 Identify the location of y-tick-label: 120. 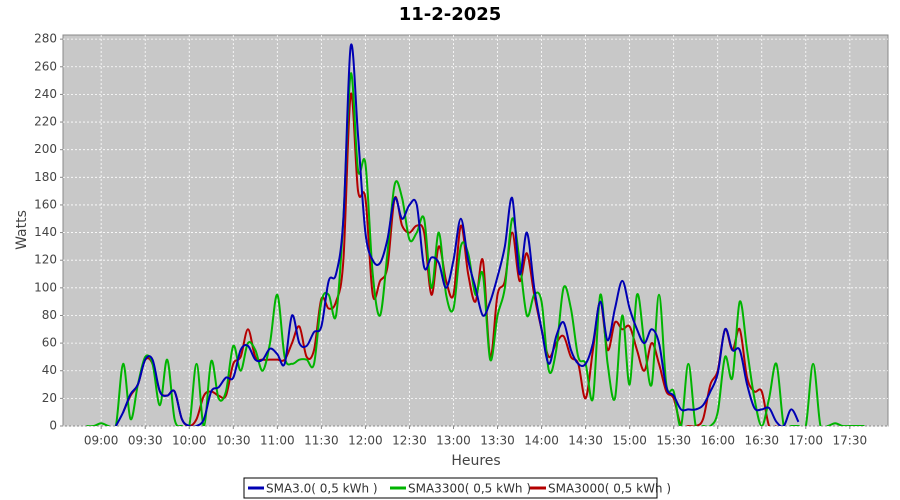
(45, 260).